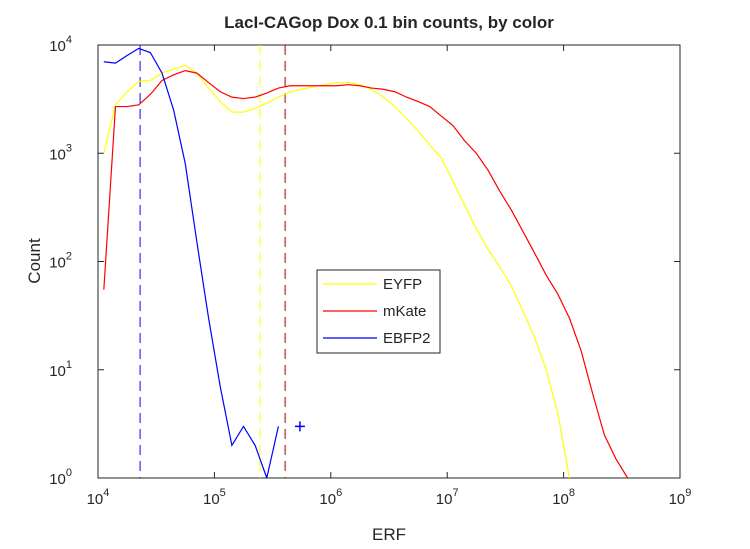 The width and height of the screenshot is (750, 549). I want to click on y-tick-label: 10⁰, so click(60, 477).